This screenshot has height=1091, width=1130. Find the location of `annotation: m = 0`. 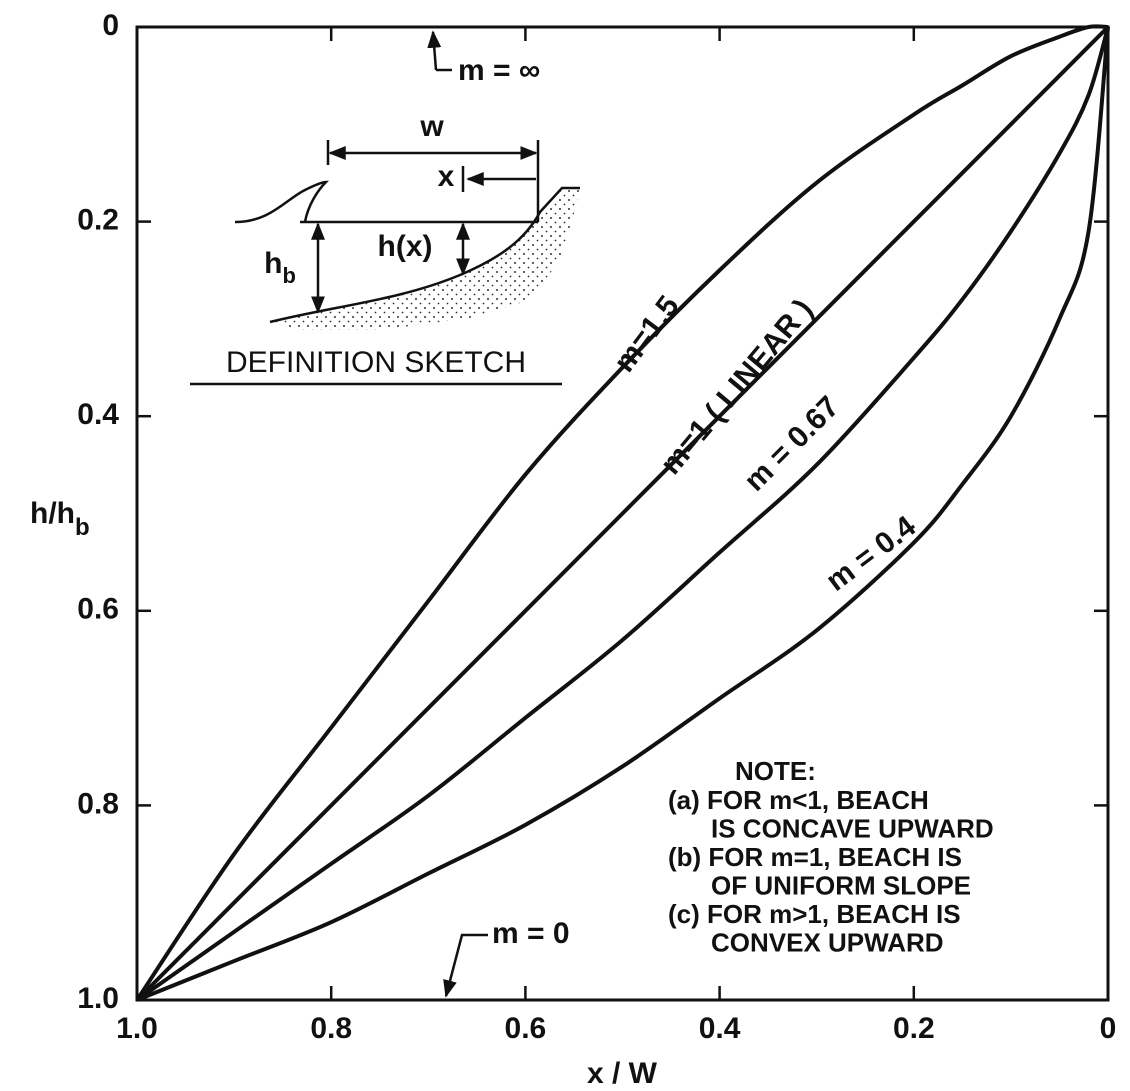

annotation: m = 0 is located at coordinates (531, 933).